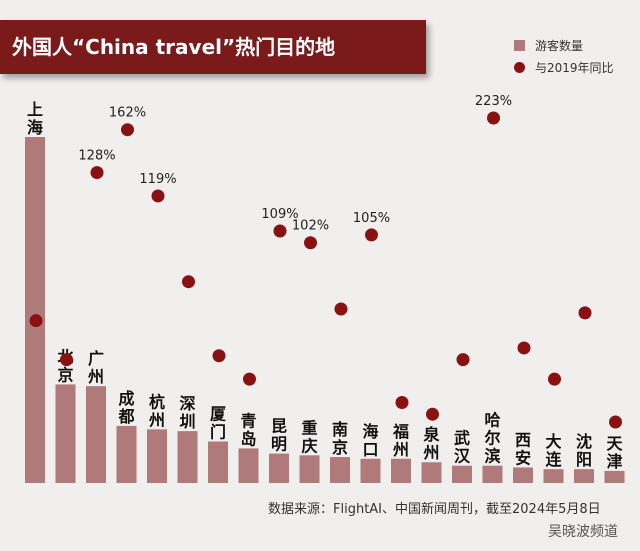 The image size is (640, 551). What do you see at coordinates (36, 321) in the screenshot?
I see `dot-上海` at bounding box center [36, 321].